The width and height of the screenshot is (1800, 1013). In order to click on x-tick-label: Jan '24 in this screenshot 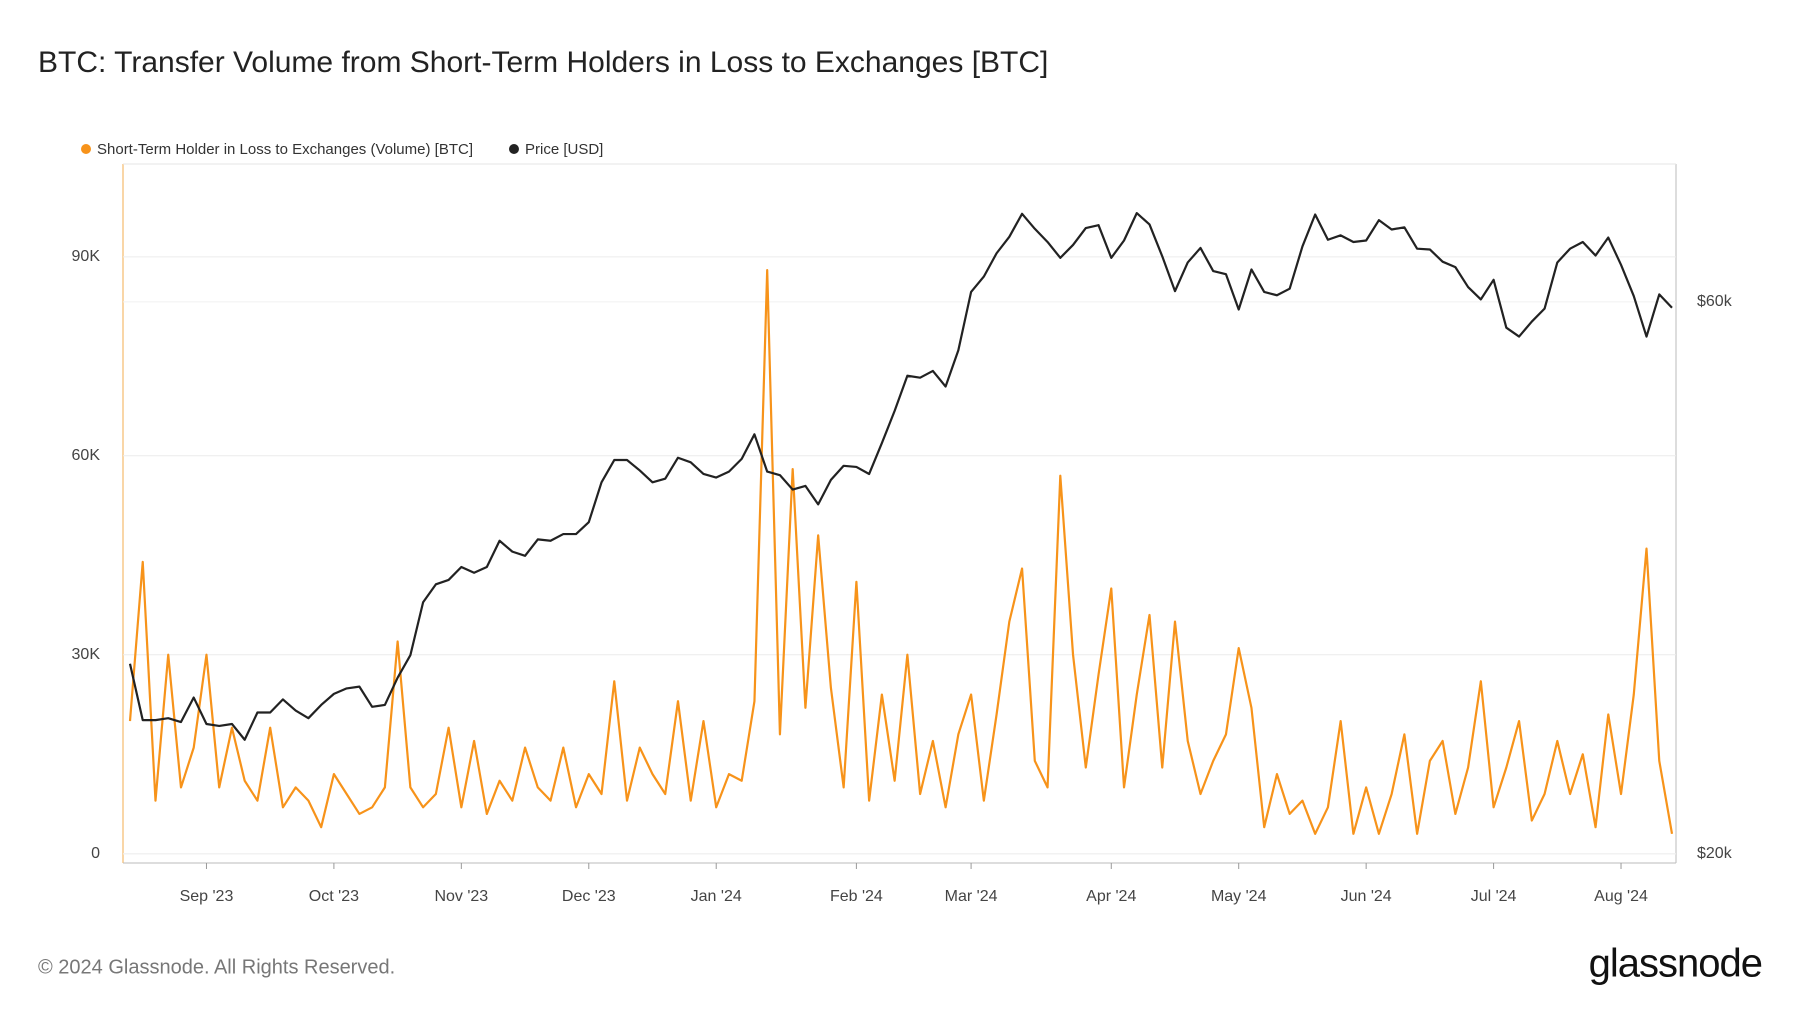, I will do `click(716, 896)`.